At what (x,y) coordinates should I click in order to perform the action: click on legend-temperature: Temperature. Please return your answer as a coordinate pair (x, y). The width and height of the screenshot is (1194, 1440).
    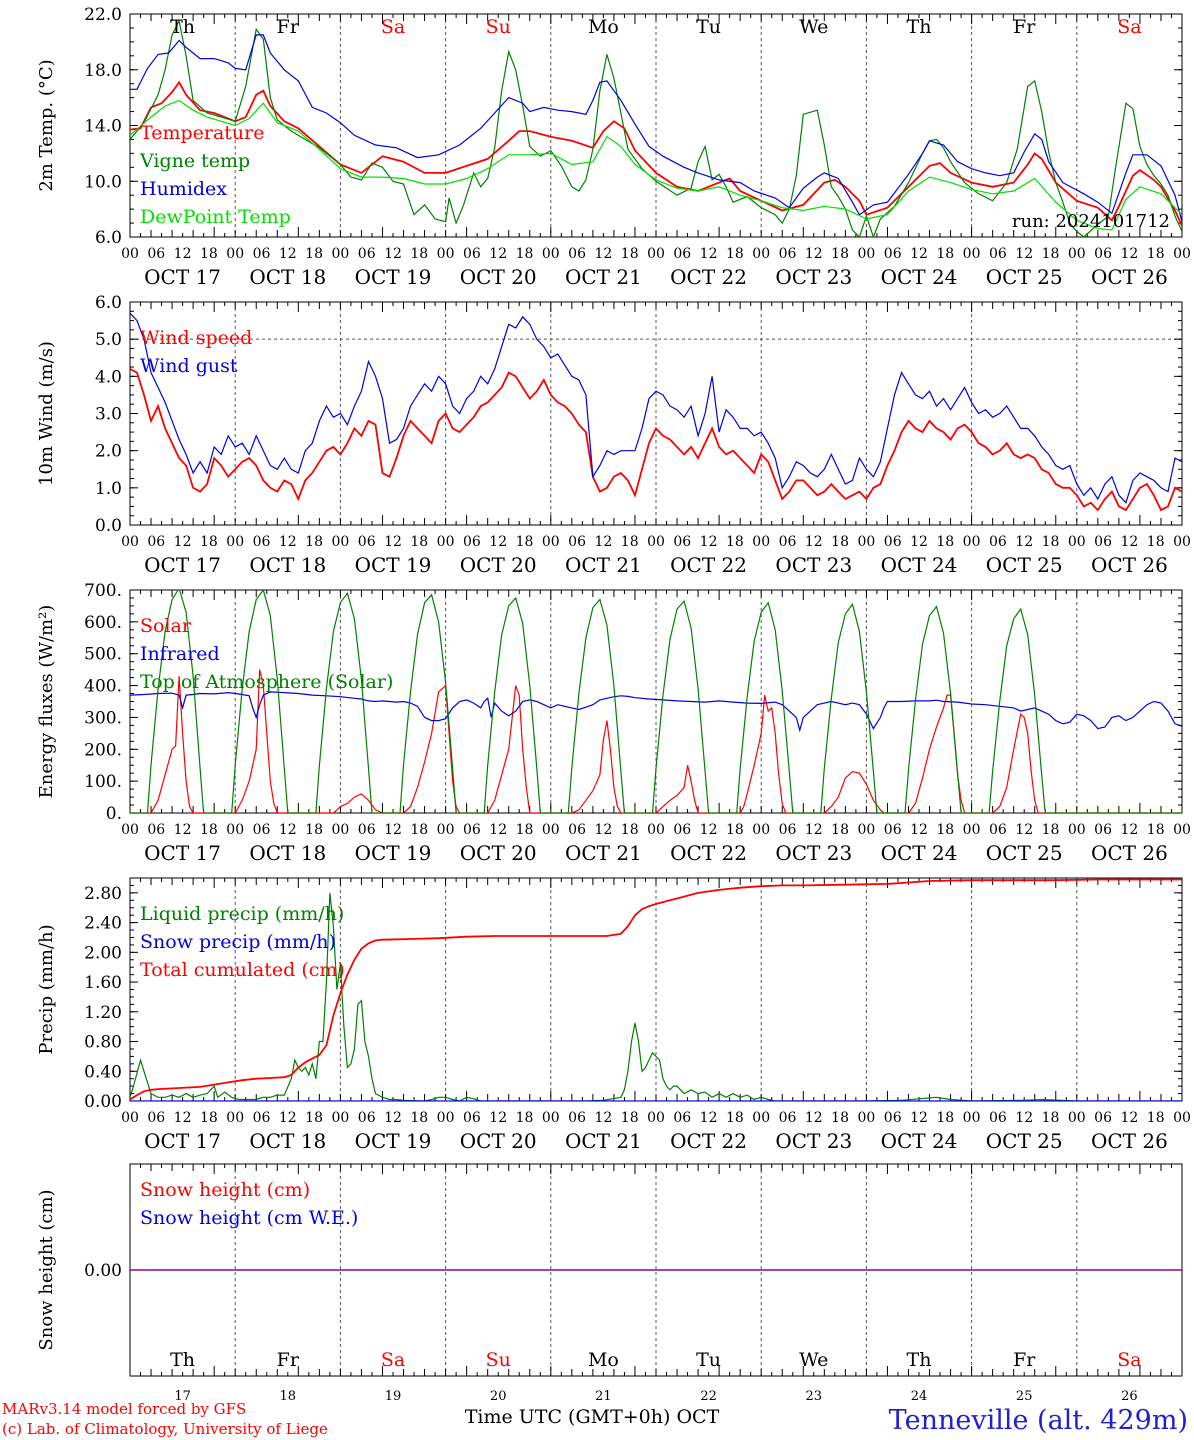
    Looking at the image, I should click on (202, 133).